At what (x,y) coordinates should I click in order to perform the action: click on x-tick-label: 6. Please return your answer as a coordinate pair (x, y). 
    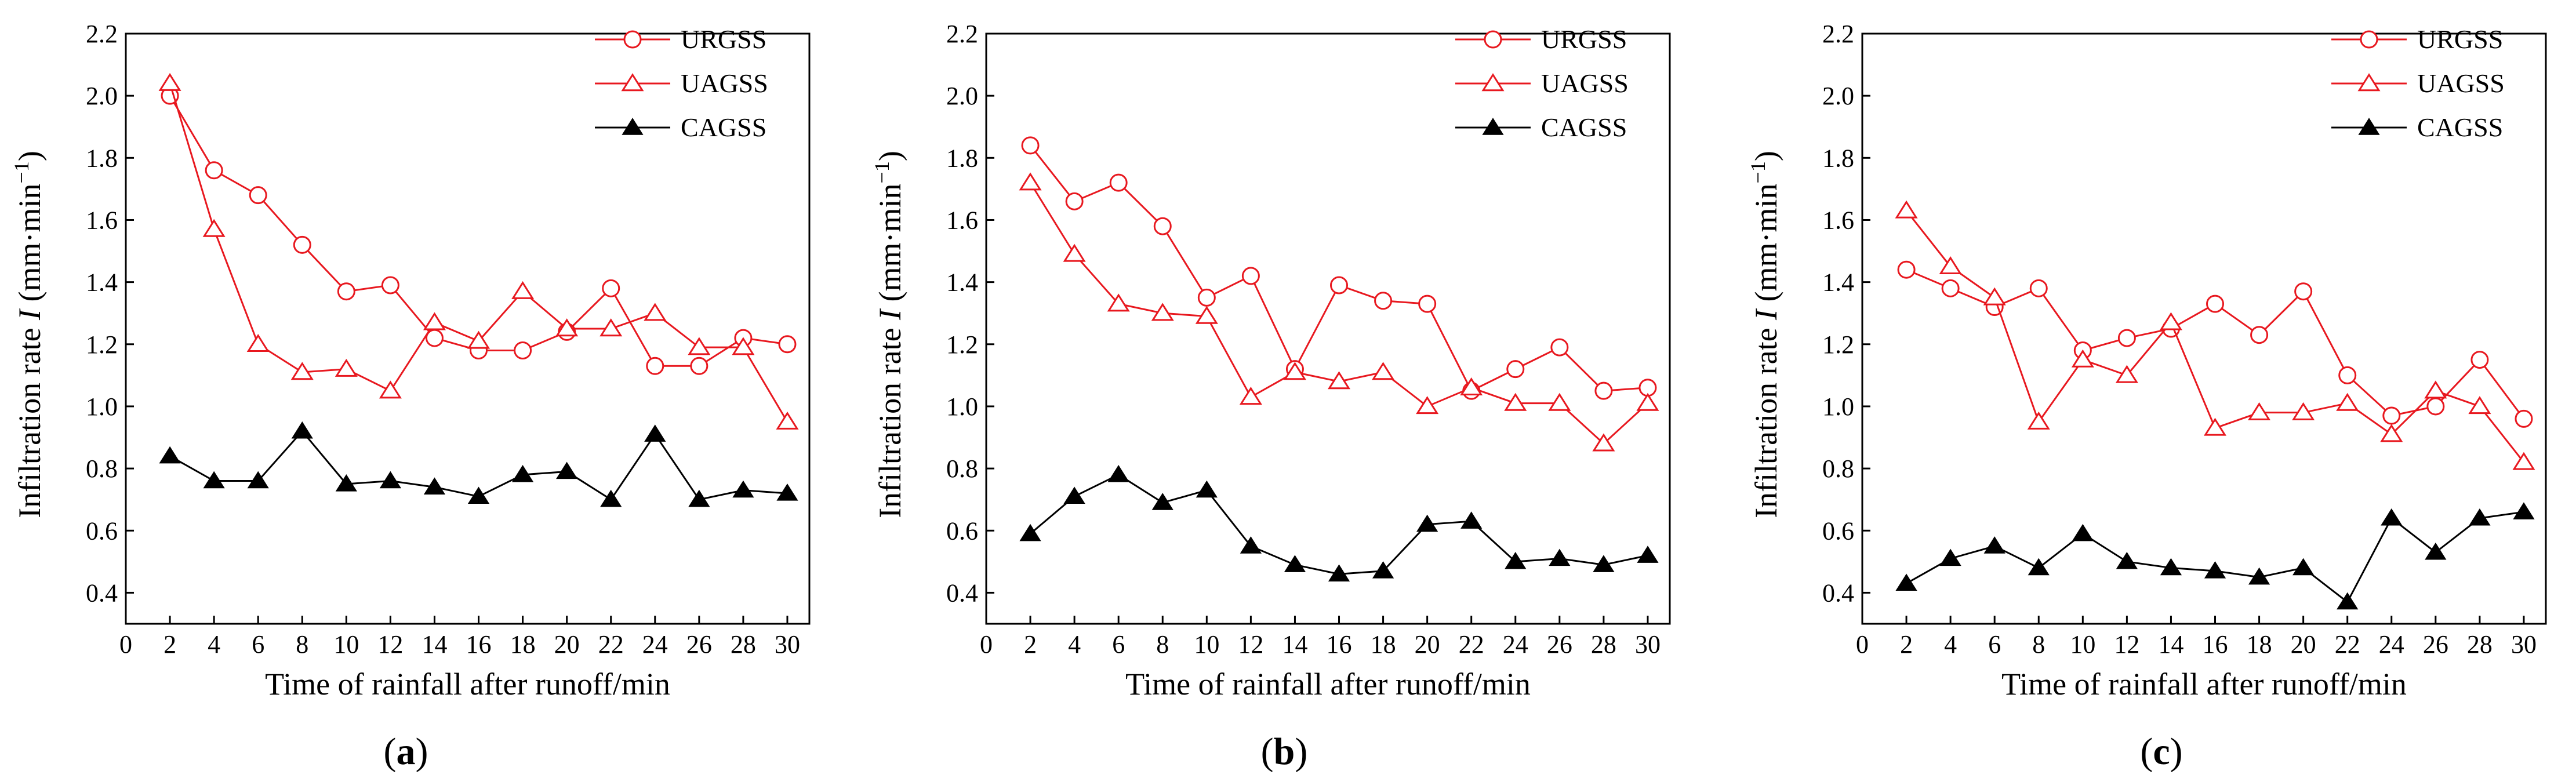
    Looking at the image, I should click on (1118, 644).